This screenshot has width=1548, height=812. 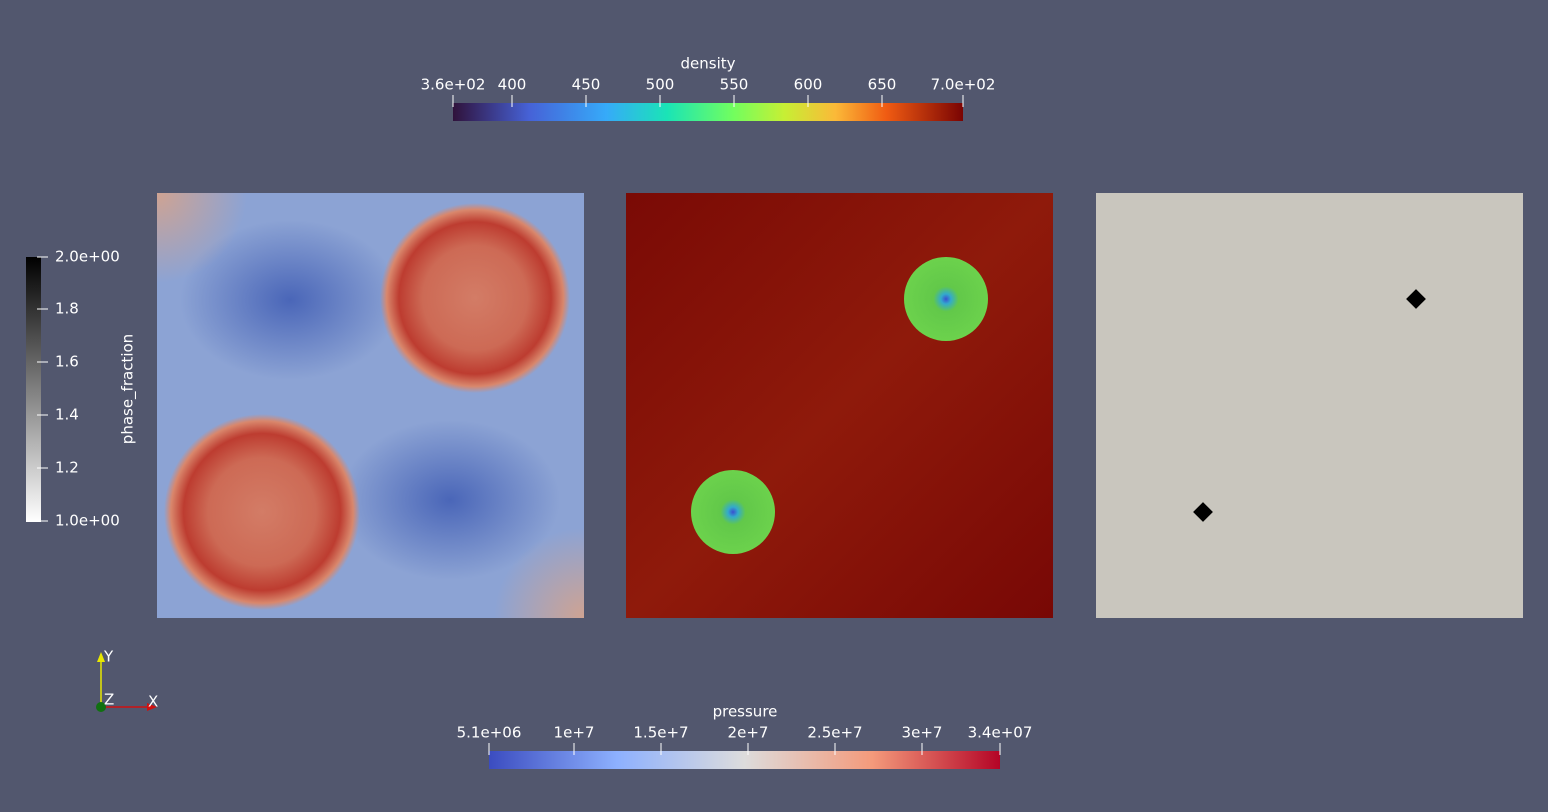 I want to click on tick-label: 400, so click(x=512, y=85).